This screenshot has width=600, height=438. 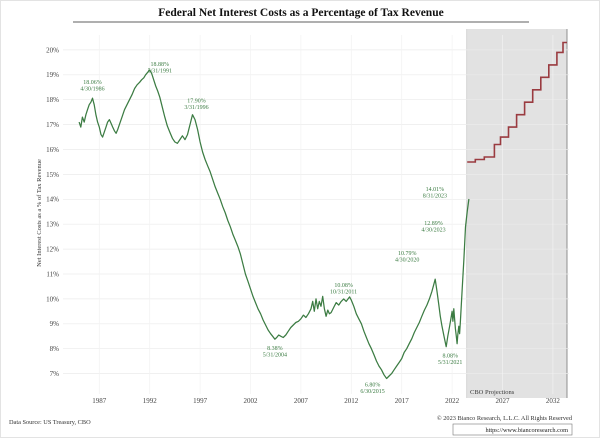 I want to click on projection-line, so click(x=517, y=102).